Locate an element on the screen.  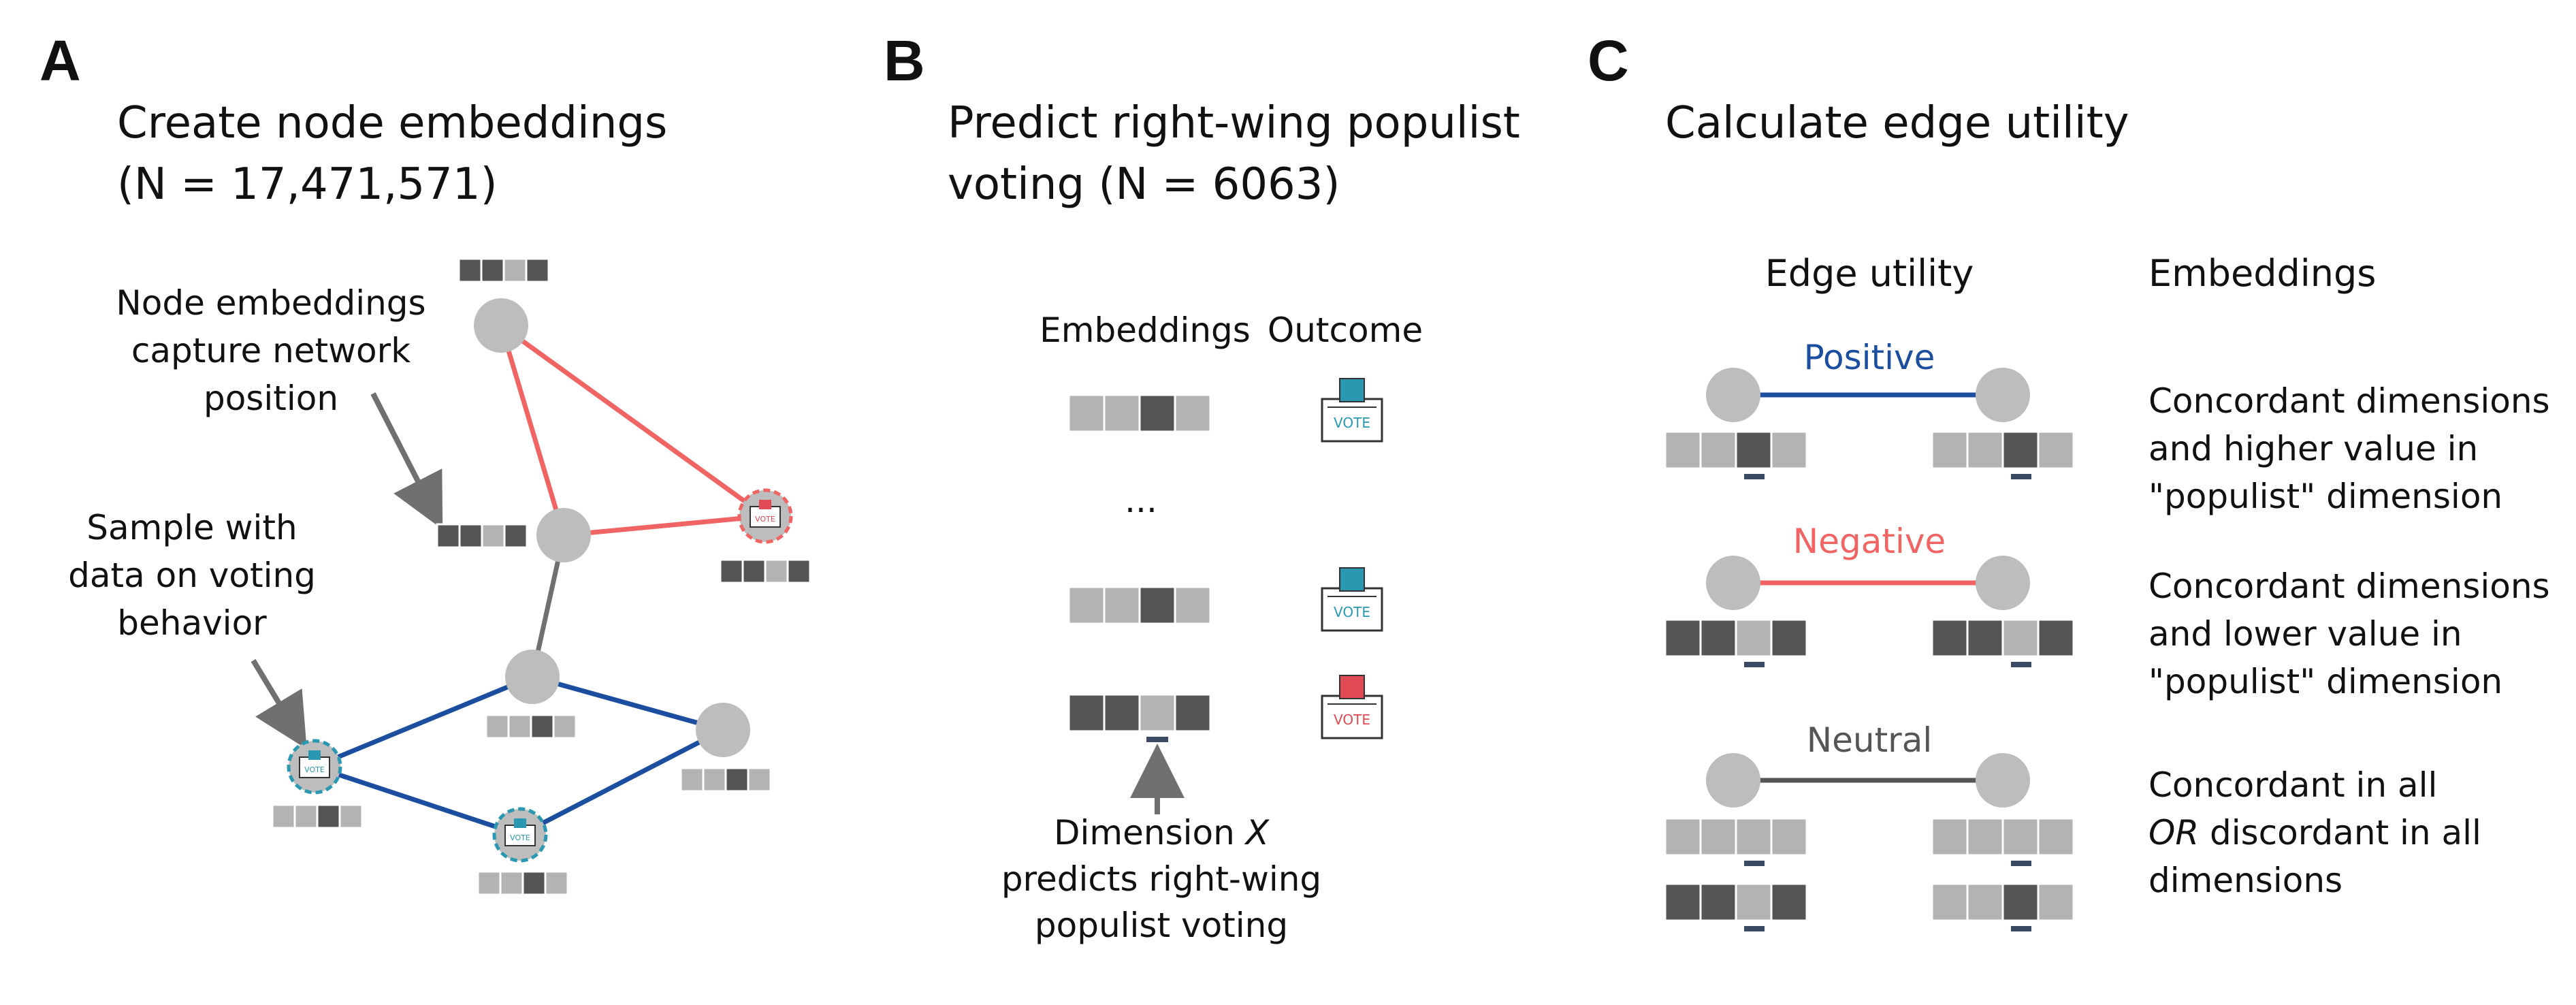
network-nodes: VOTE VOTE VOTE is located at coordinates (540, 580).